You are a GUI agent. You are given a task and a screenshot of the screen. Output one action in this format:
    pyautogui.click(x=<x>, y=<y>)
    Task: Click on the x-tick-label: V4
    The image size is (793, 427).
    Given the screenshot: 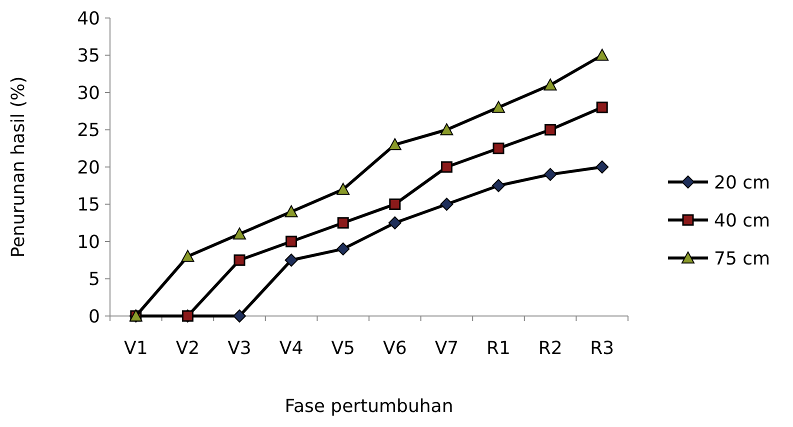 What is the action you would take?
    pyautogui.click(x=291, y=348)
    